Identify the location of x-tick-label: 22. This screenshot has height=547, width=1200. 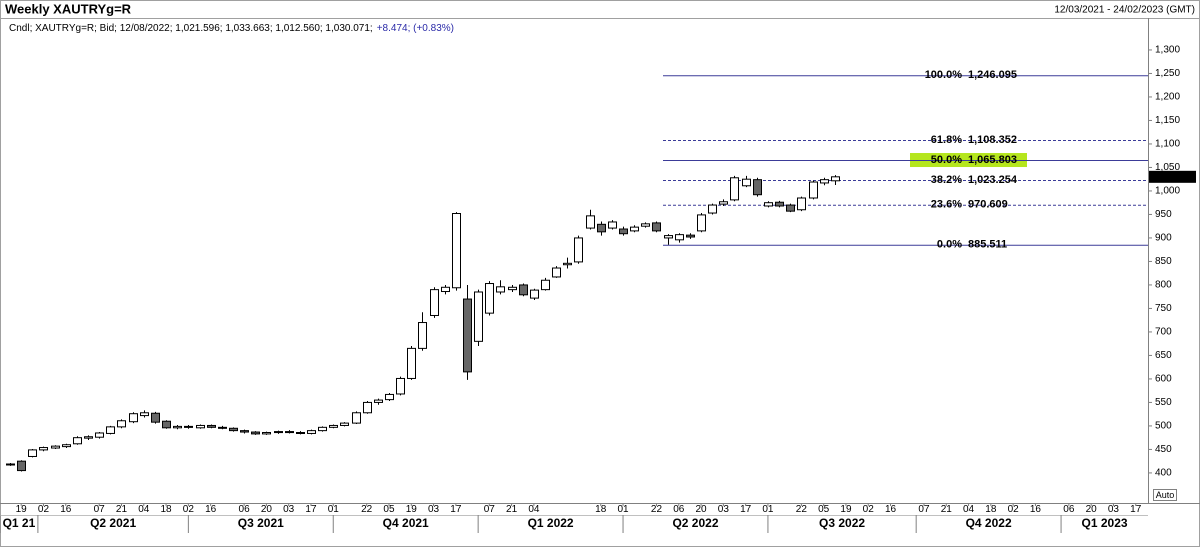
(657, 509).